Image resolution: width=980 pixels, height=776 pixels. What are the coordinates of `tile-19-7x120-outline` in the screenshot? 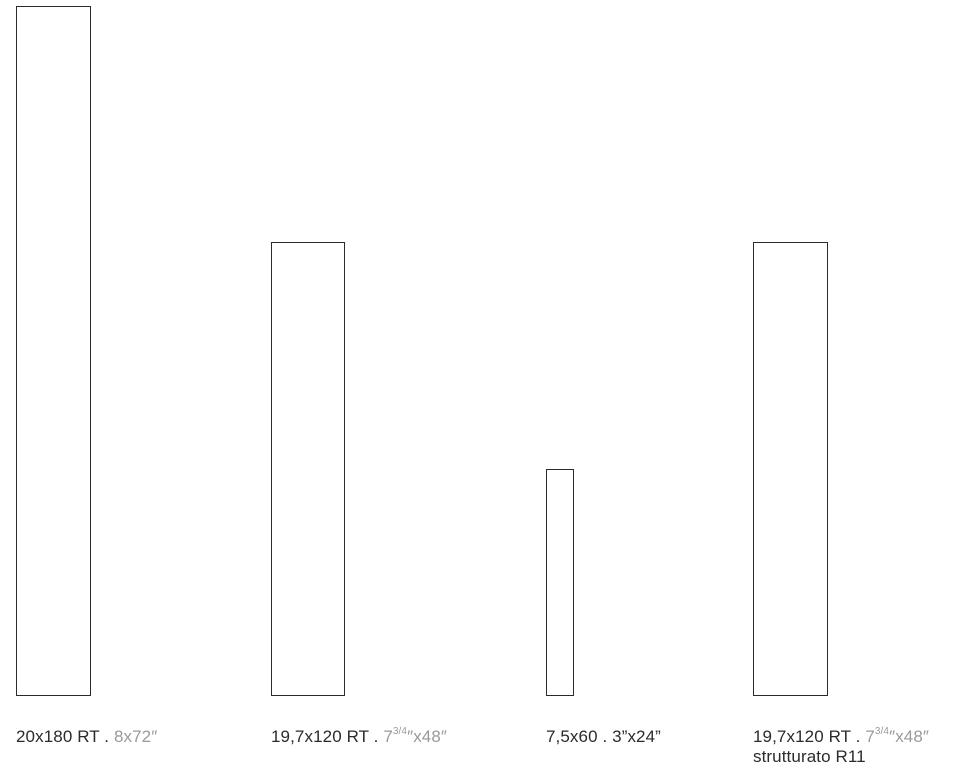 It's located at (308, 469).